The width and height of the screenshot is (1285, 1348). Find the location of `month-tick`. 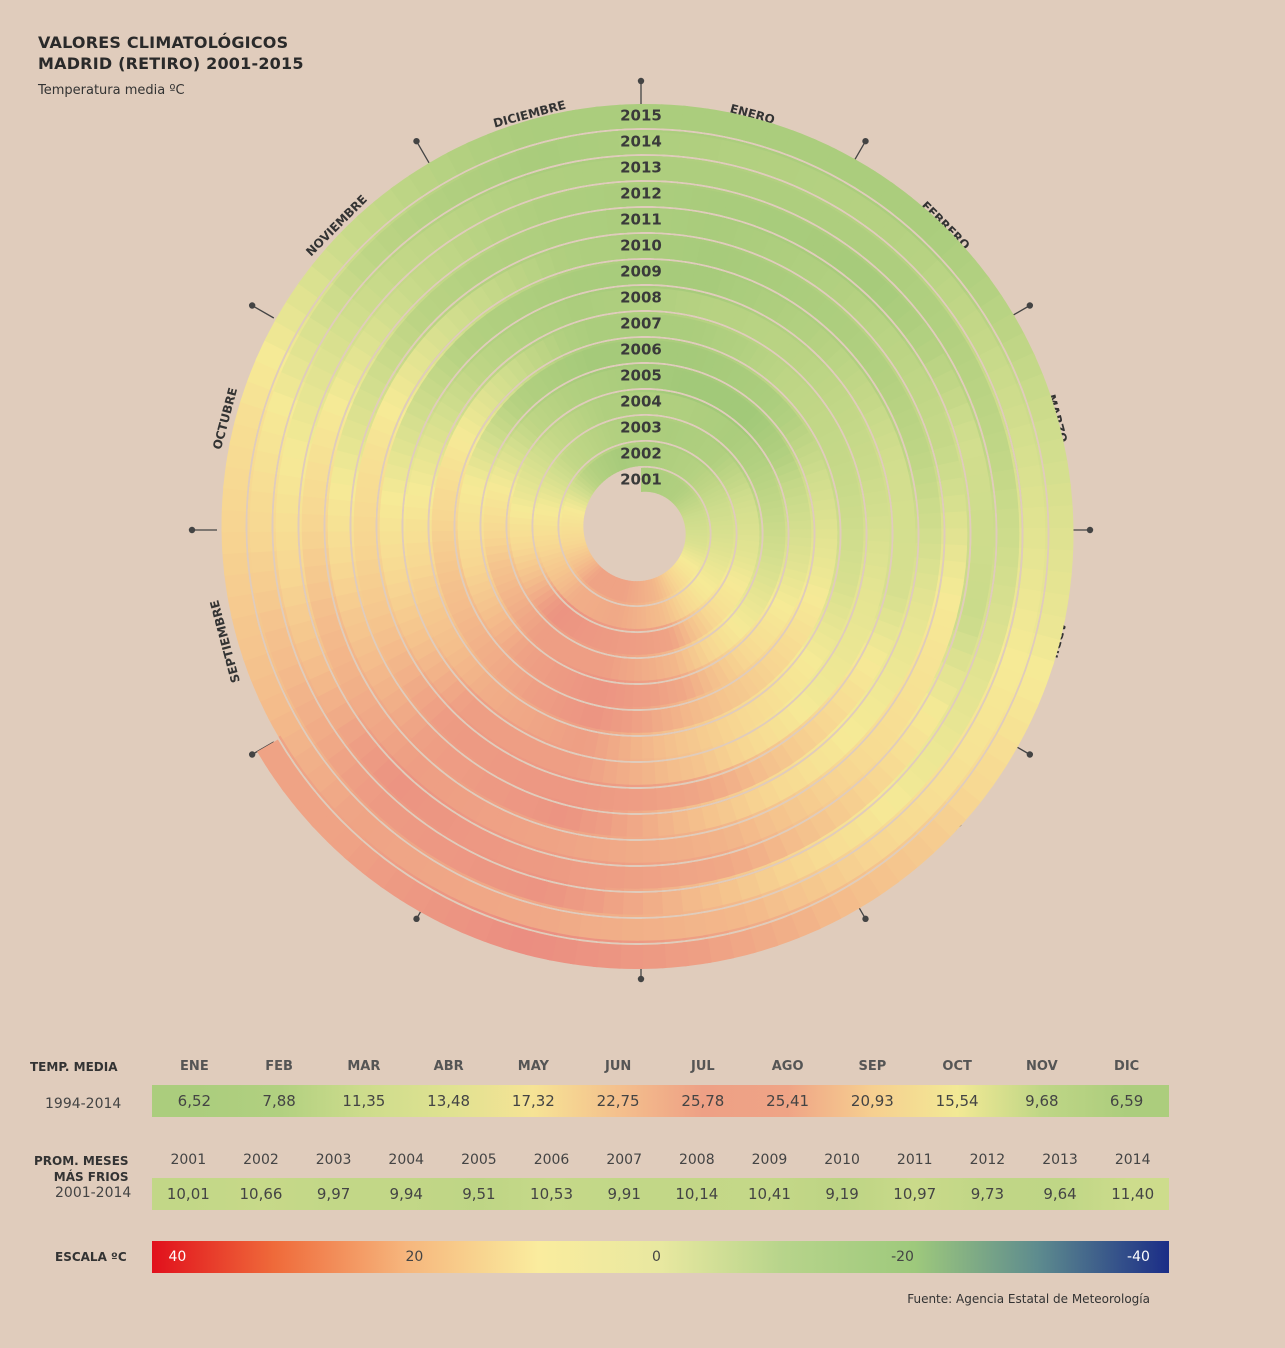

month-tick is located at coordinates (859, 152).